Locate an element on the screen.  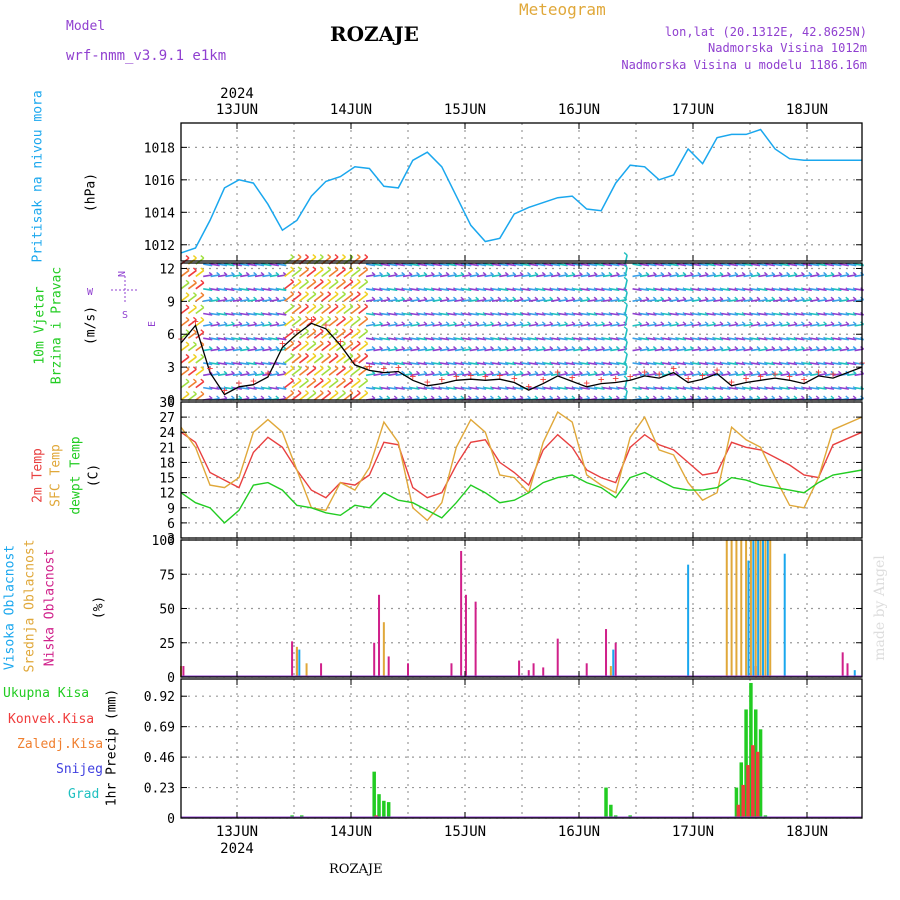
legend-konvek: Konvek.Kisa is located at coordinates (51, 719).